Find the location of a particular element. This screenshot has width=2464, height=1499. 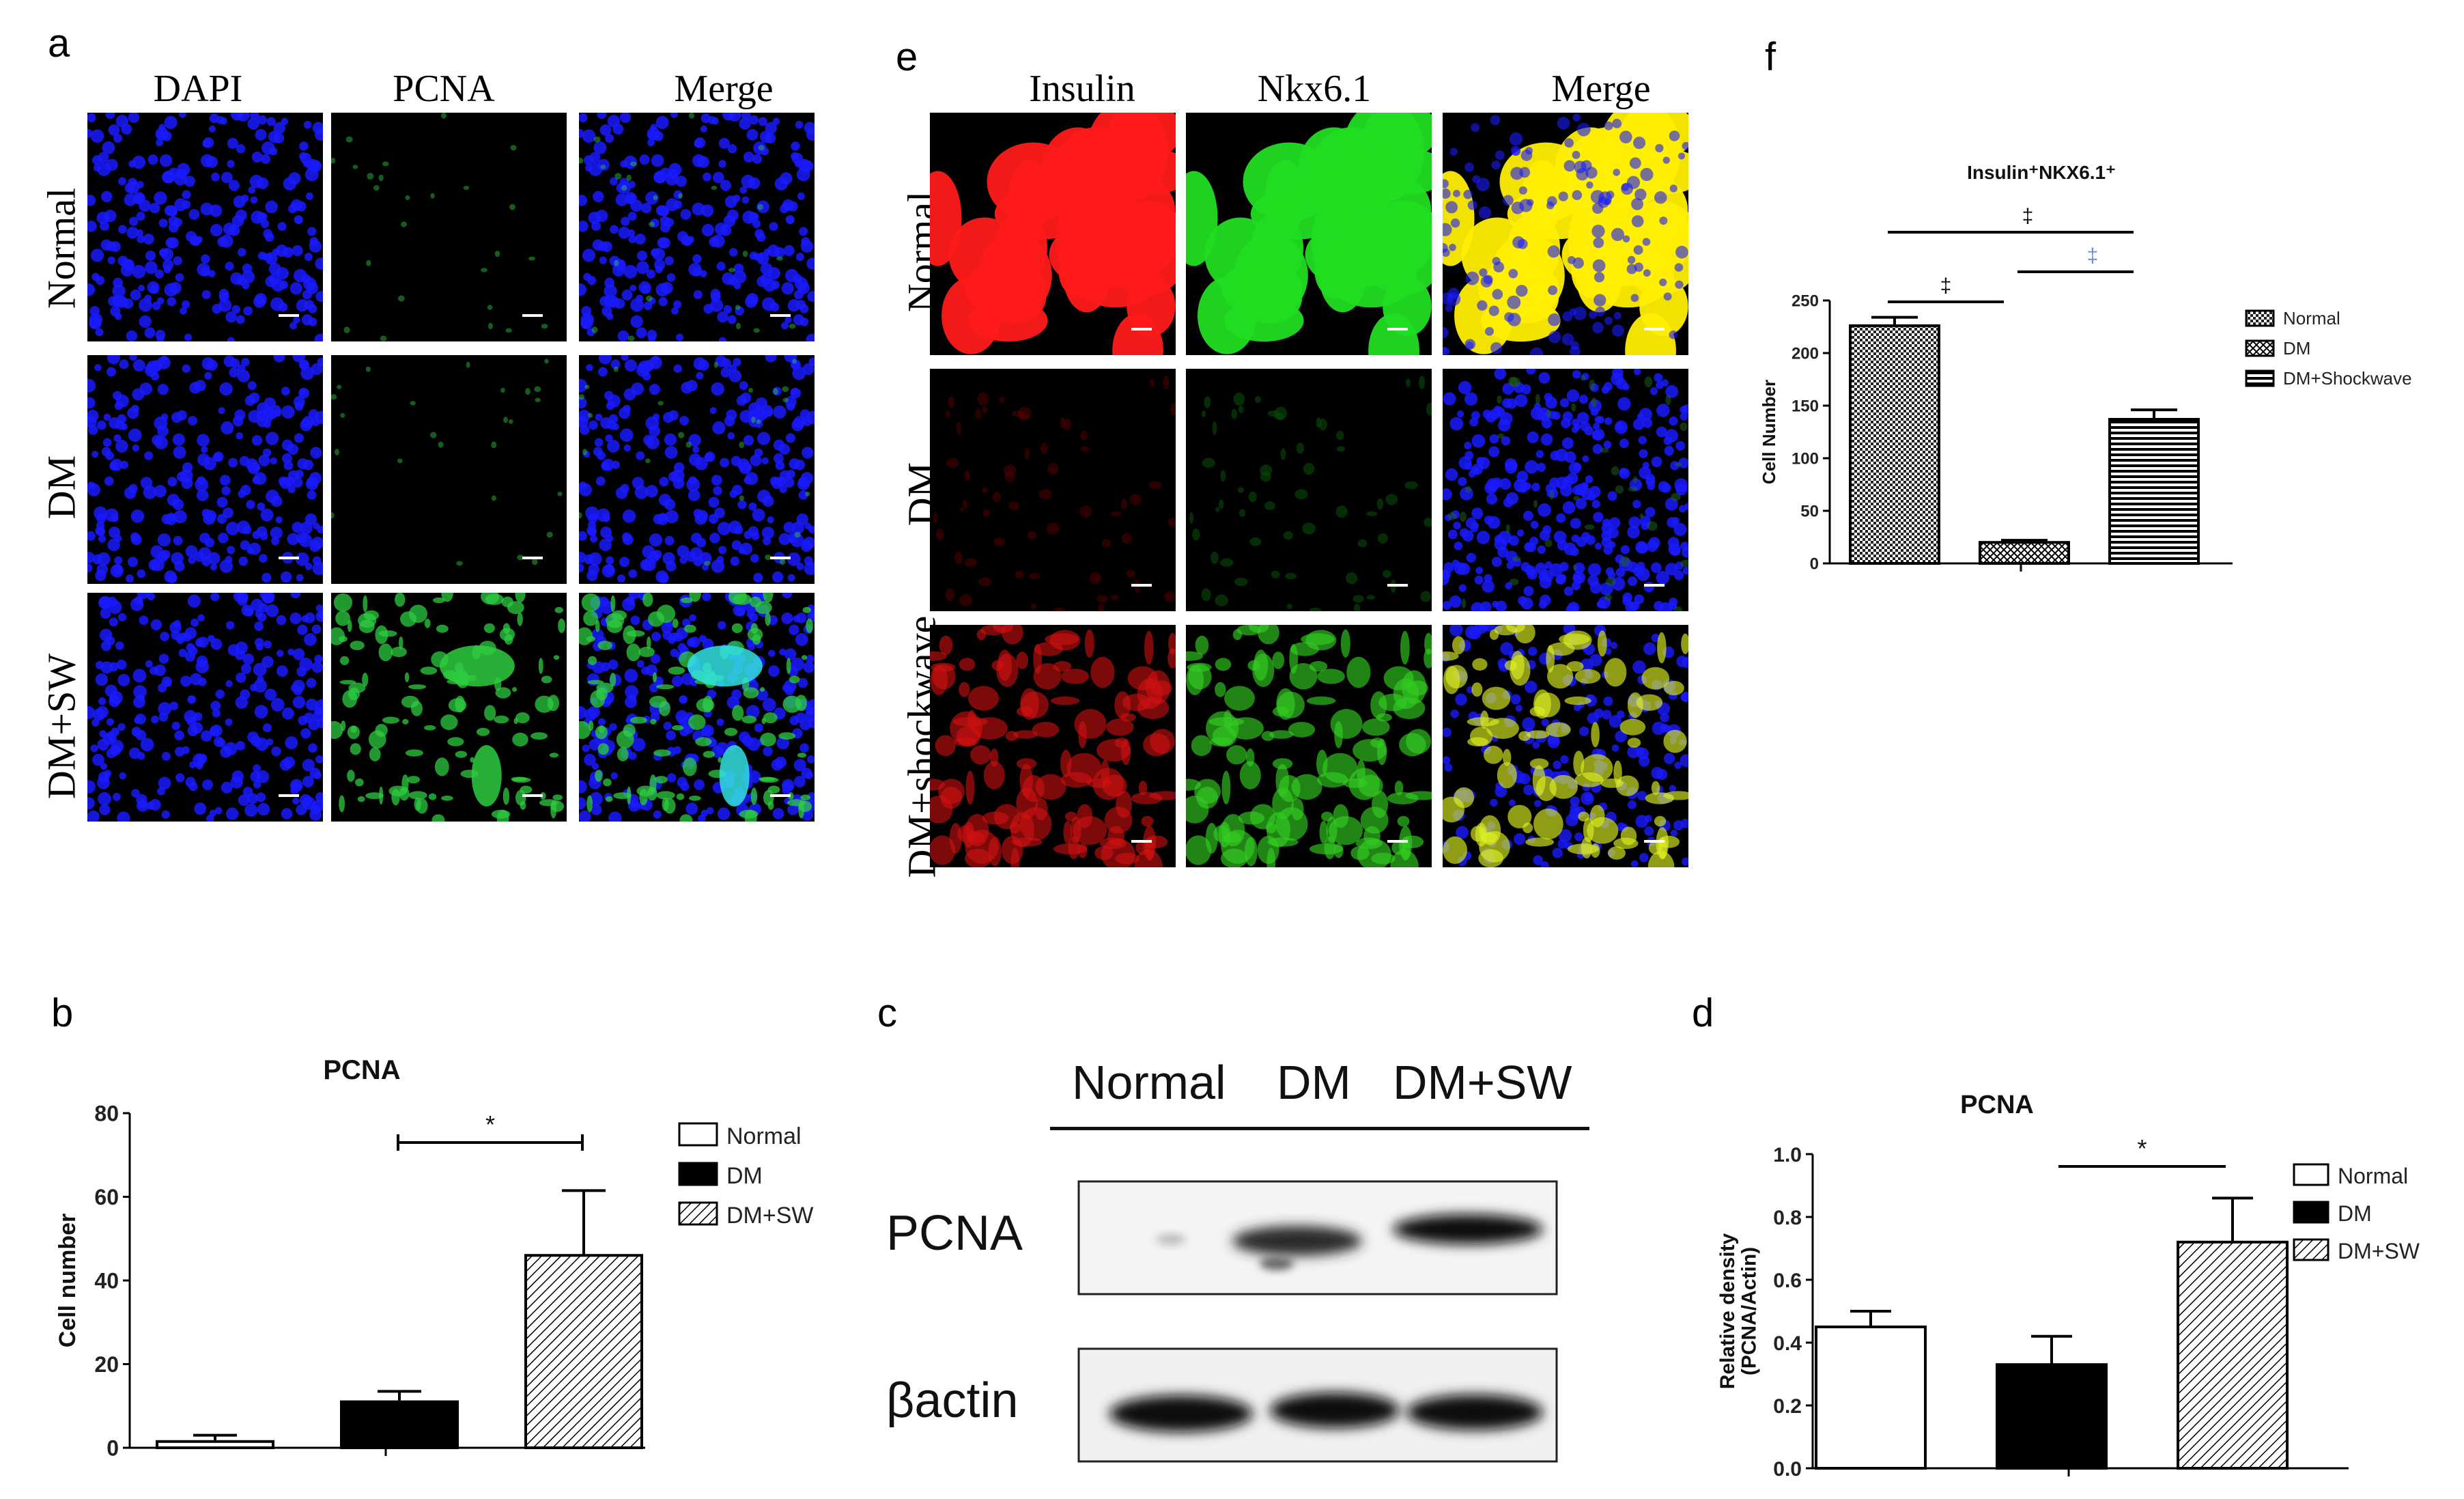

micrograph-a-normal-merge is located at coordinates (697, 227).